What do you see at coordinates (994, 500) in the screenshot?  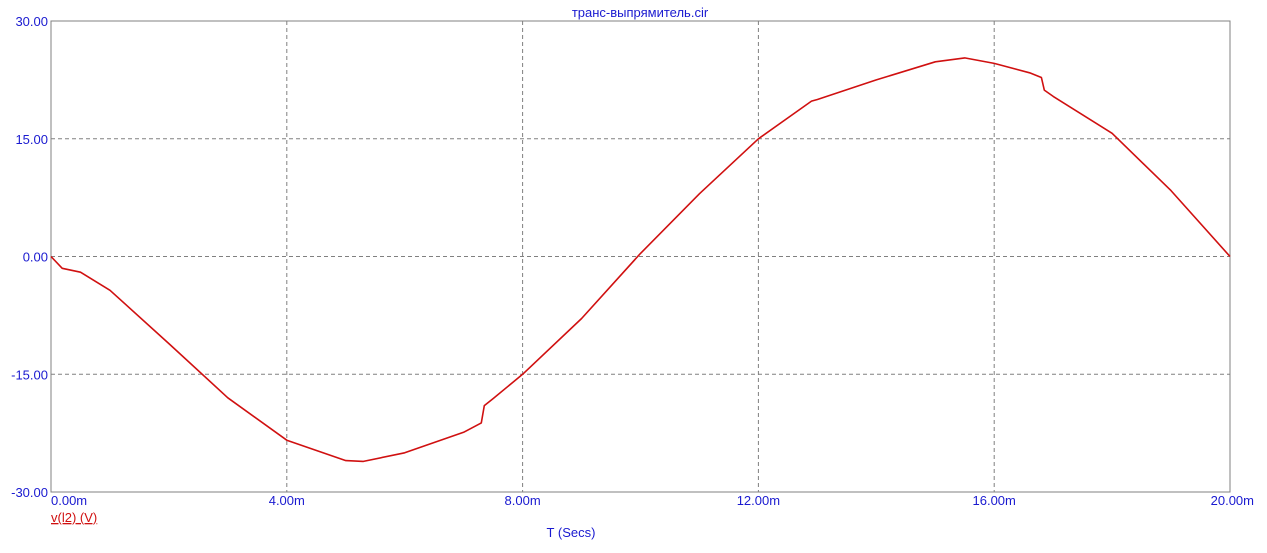 I see `x-tick-label: 16.00m` at bounding box center [994, 500].